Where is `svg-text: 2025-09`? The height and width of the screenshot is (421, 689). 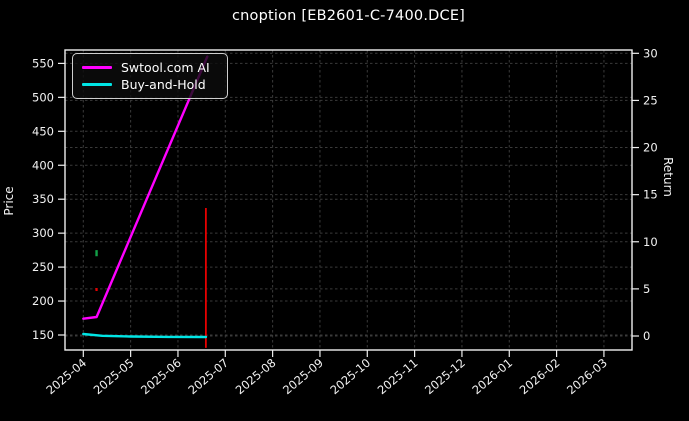 svg-text: 2025-09 is located at coordinates (303, 377).